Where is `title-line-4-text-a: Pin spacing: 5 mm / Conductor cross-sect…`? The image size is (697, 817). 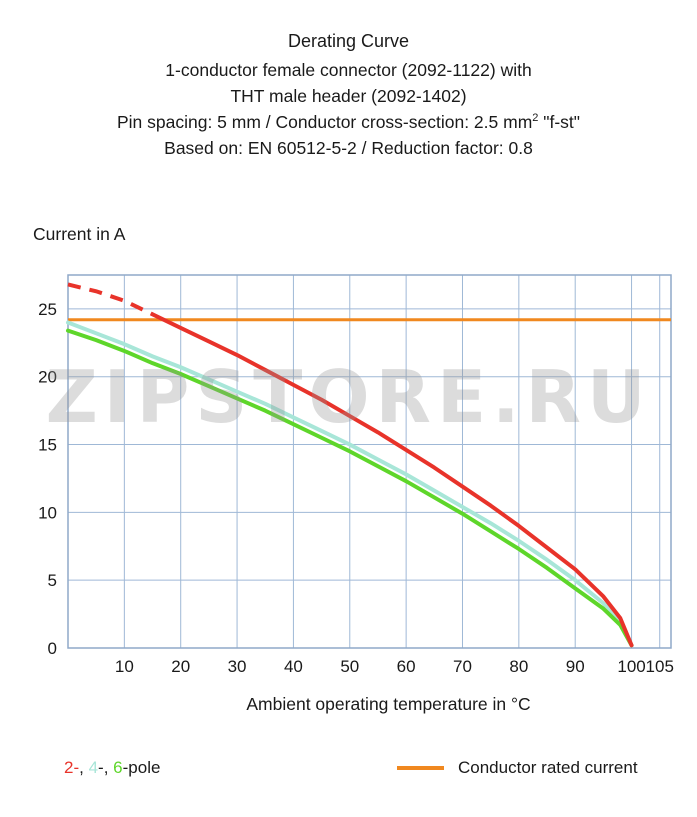
title-line-4-text-a: Pin spacing: 5 mm / Conductor cross-sect… is located at coordinates (324, 122).